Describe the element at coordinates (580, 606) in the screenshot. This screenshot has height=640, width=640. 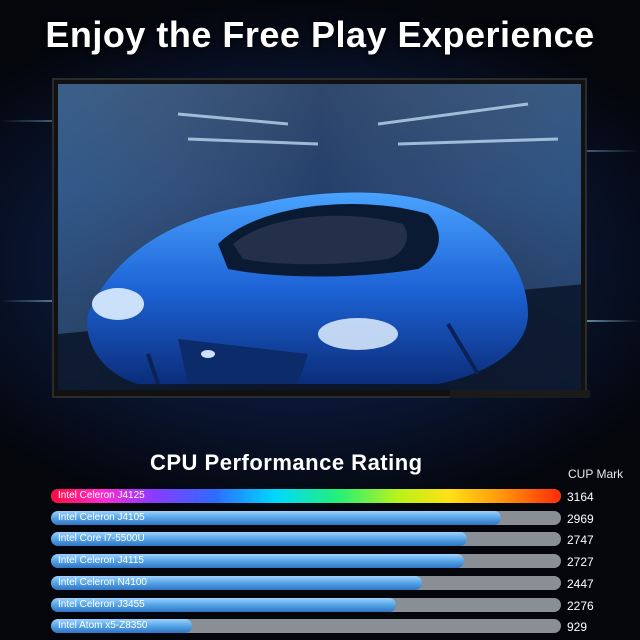
I see `bar-value: 2276` at that location.